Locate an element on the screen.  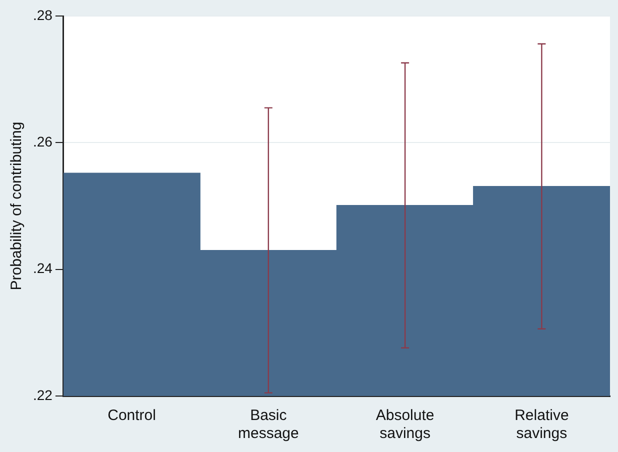
x-tick-label: Control is located at coordinates (132, 415).